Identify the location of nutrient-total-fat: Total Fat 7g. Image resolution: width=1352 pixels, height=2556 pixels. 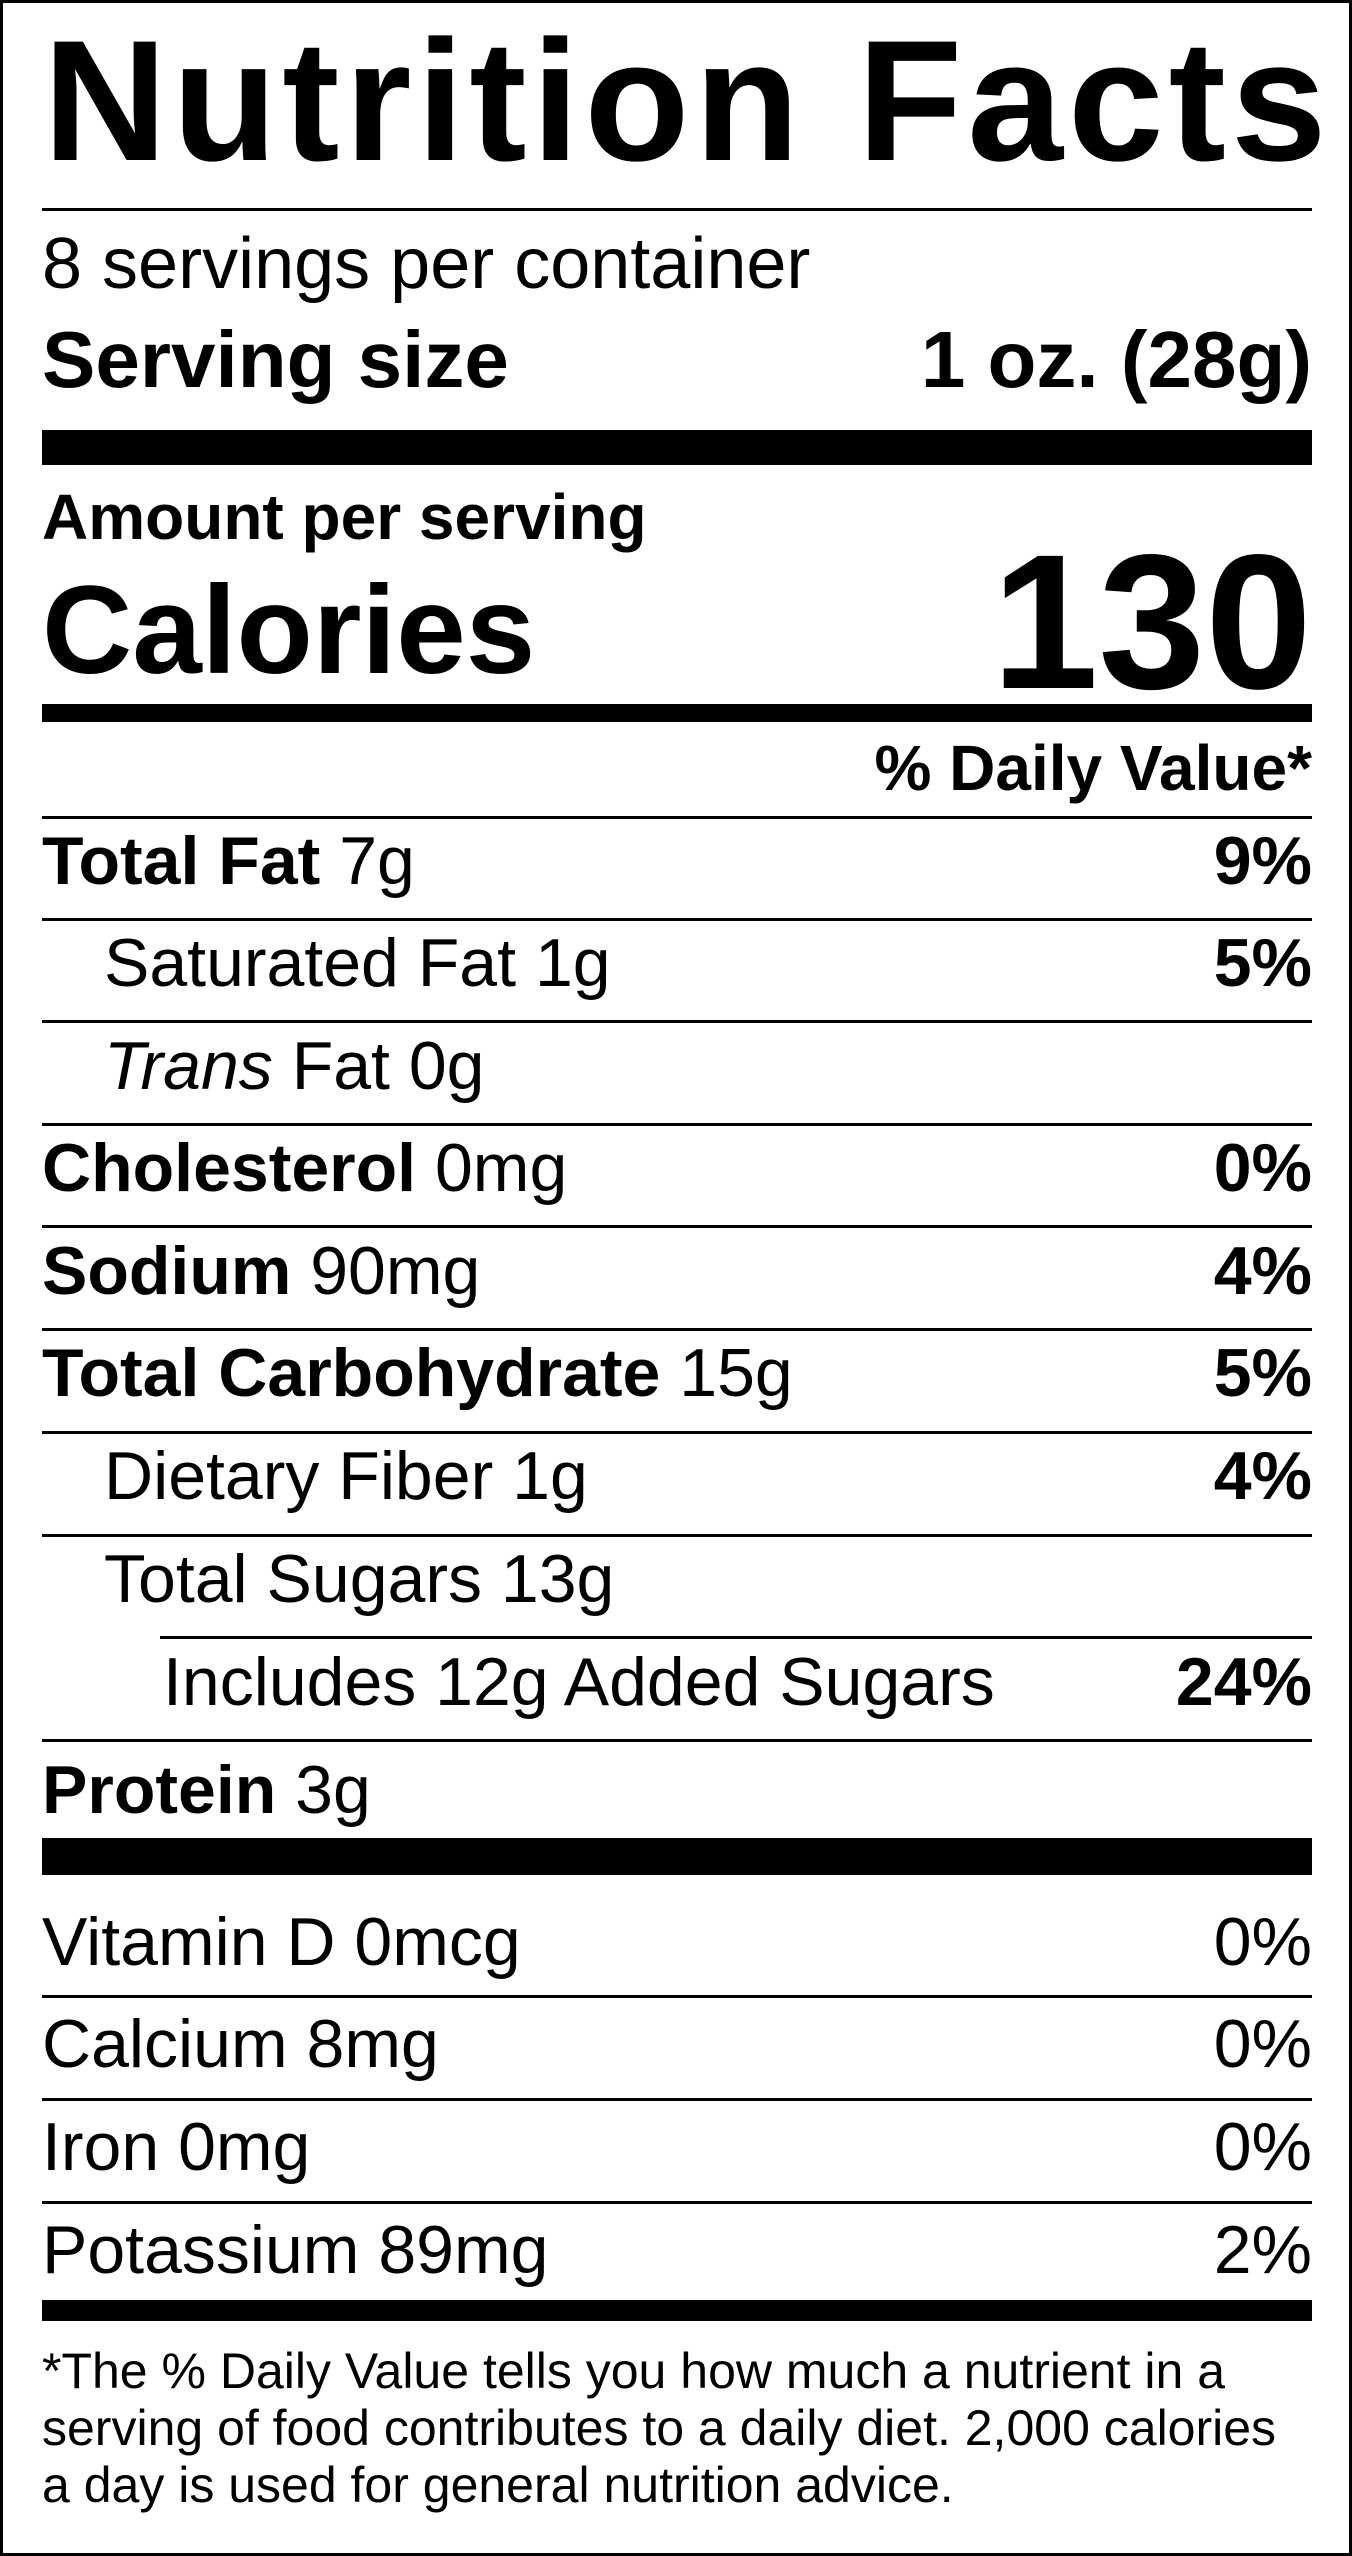
(228, 861).